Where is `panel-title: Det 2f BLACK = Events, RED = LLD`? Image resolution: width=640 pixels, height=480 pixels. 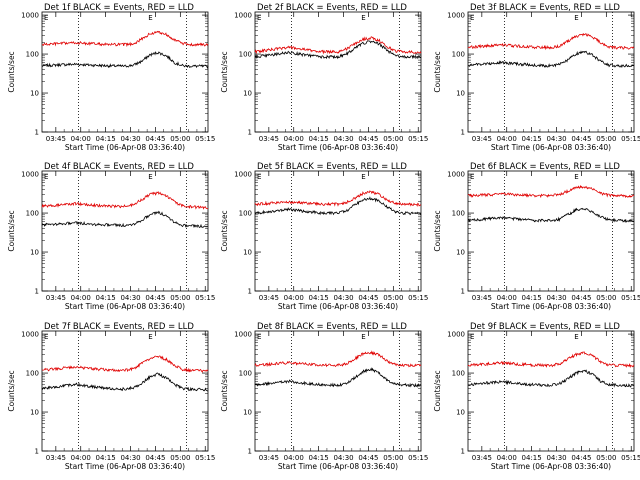
panel-title: Det 2f BLACK = Events, RED = LLD is located at coordinates (332, 8).